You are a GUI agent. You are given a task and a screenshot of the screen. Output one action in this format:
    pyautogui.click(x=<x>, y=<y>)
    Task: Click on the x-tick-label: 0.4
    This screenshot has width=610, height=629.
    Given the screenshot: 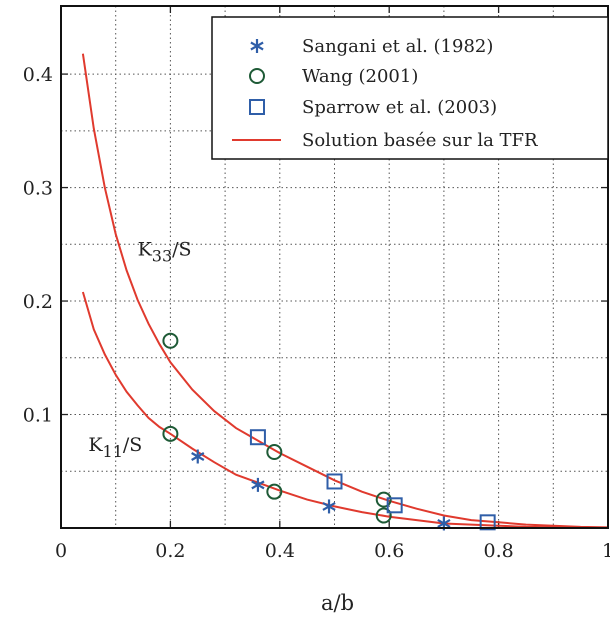 What is the action you would take?
    pyautogui.click(x=280, y=551)
    